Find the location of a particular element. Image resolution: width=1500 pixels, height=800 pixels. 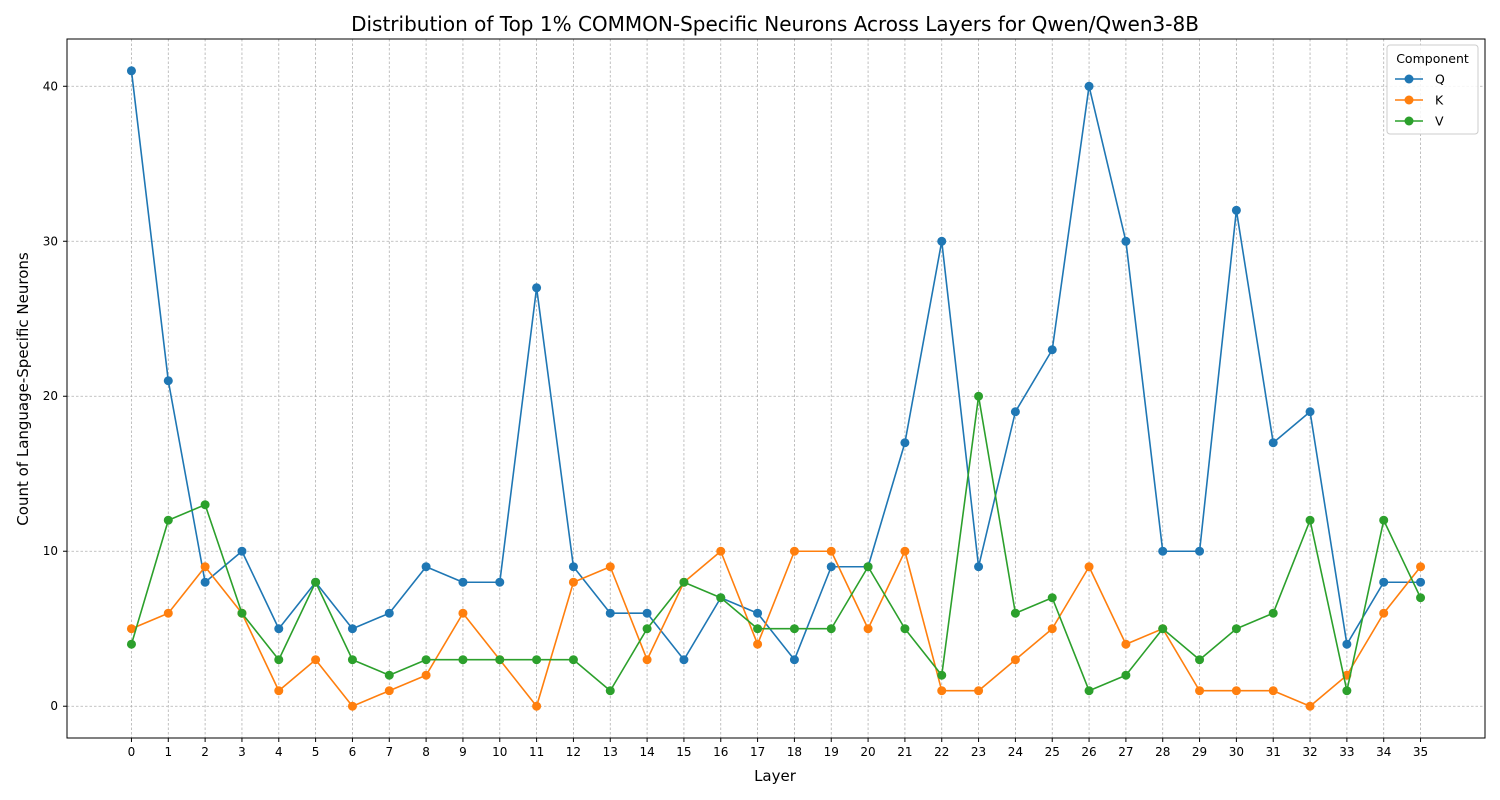

legend: Component QKV is located at coordinates (1432, 89).